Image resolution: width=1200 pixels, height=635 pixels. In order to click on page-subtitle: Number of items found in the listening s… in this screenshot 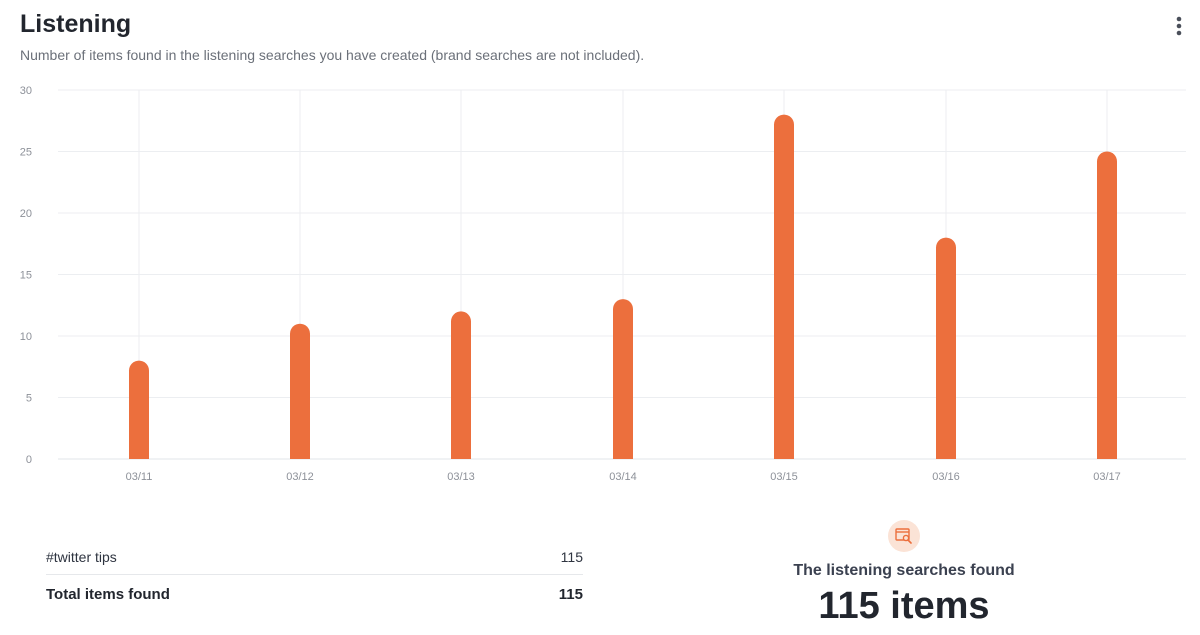, I will do `click(332, 55)`.